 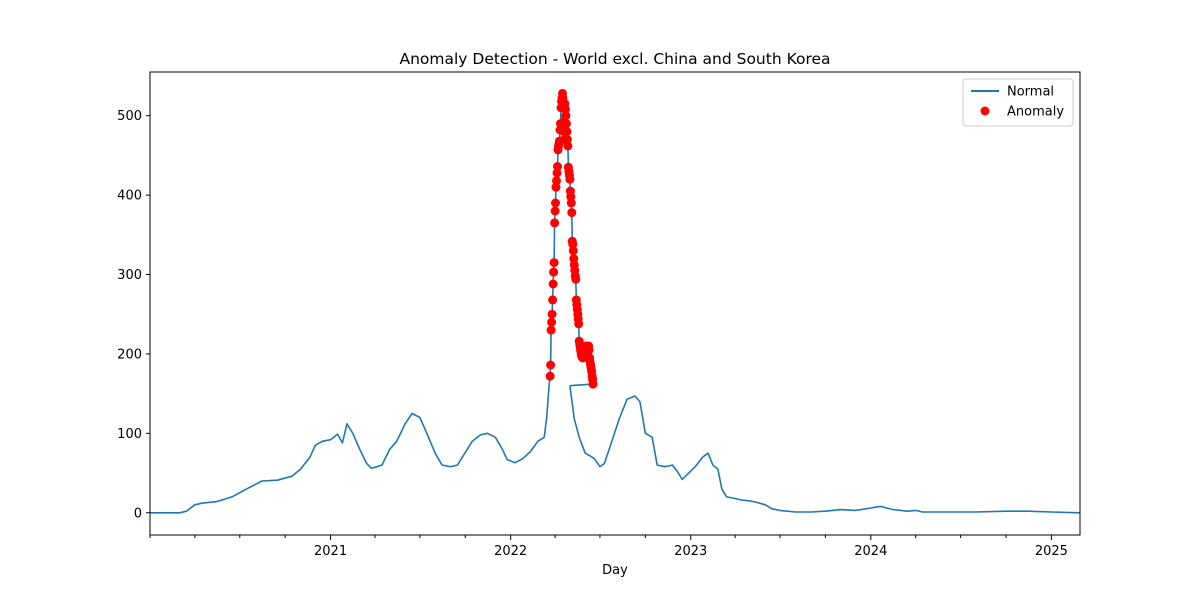 I want to click on y-tick-label: 300, so click(x=129, y=275).